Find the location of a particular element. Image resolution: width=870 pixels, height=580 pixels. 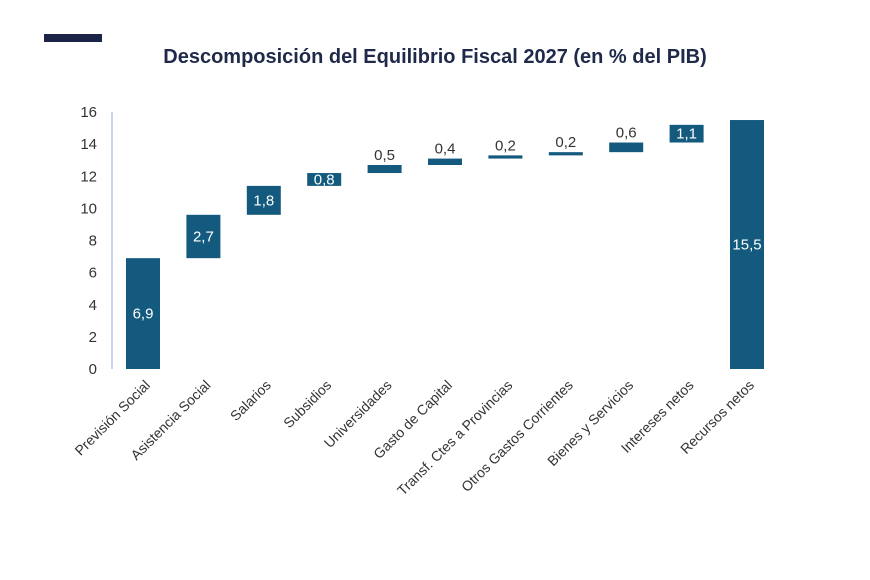

y-tick-label: 12 is located at coordinates (88, 176).